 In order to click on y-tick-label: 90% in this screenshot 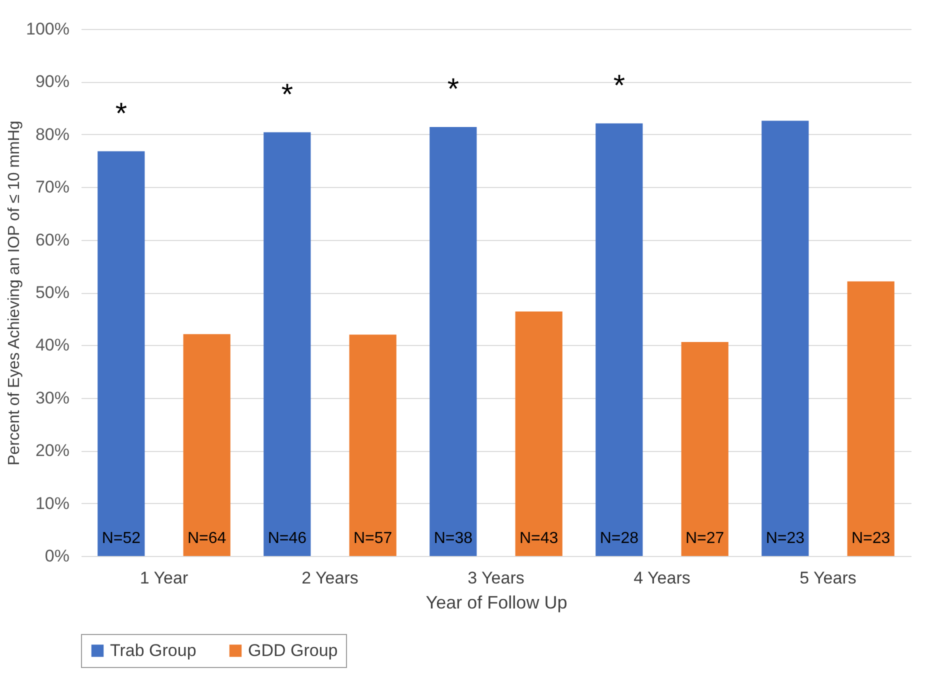, I will do `click(52, 82)`.